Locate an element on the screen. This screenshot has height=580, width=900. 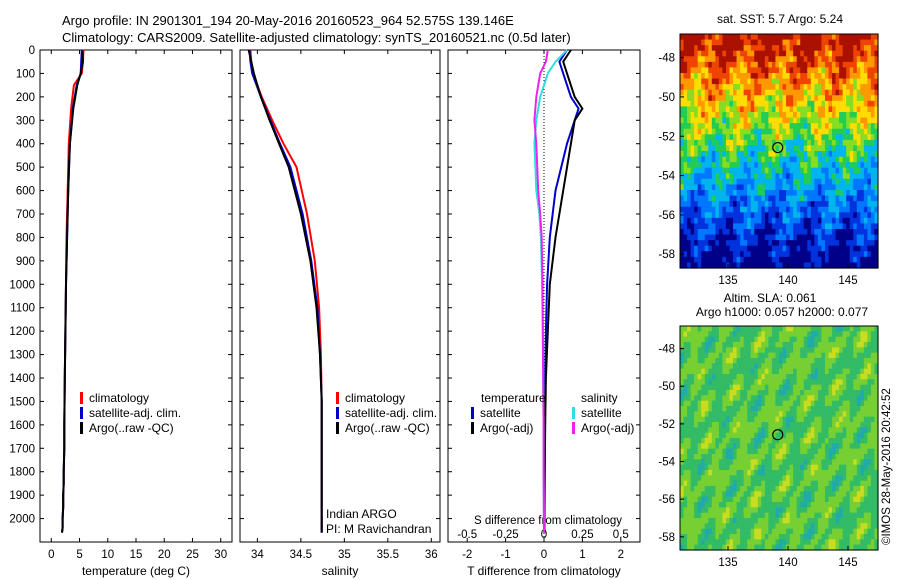
salinity-x-label: salinity is located at coordinates (340, 571).